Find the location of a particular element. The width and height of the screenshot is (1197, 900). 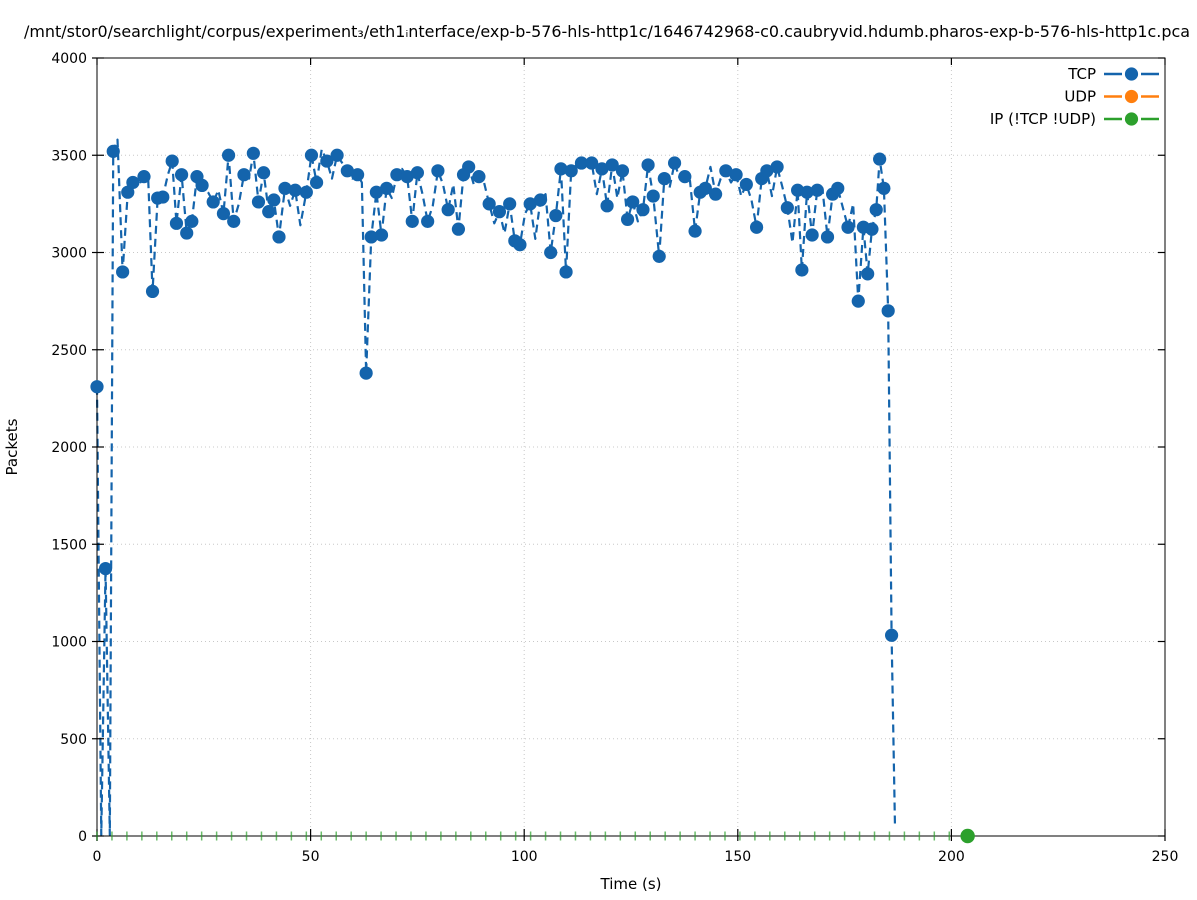

y-tick-label: 500 is located at coordinates (73, 740).